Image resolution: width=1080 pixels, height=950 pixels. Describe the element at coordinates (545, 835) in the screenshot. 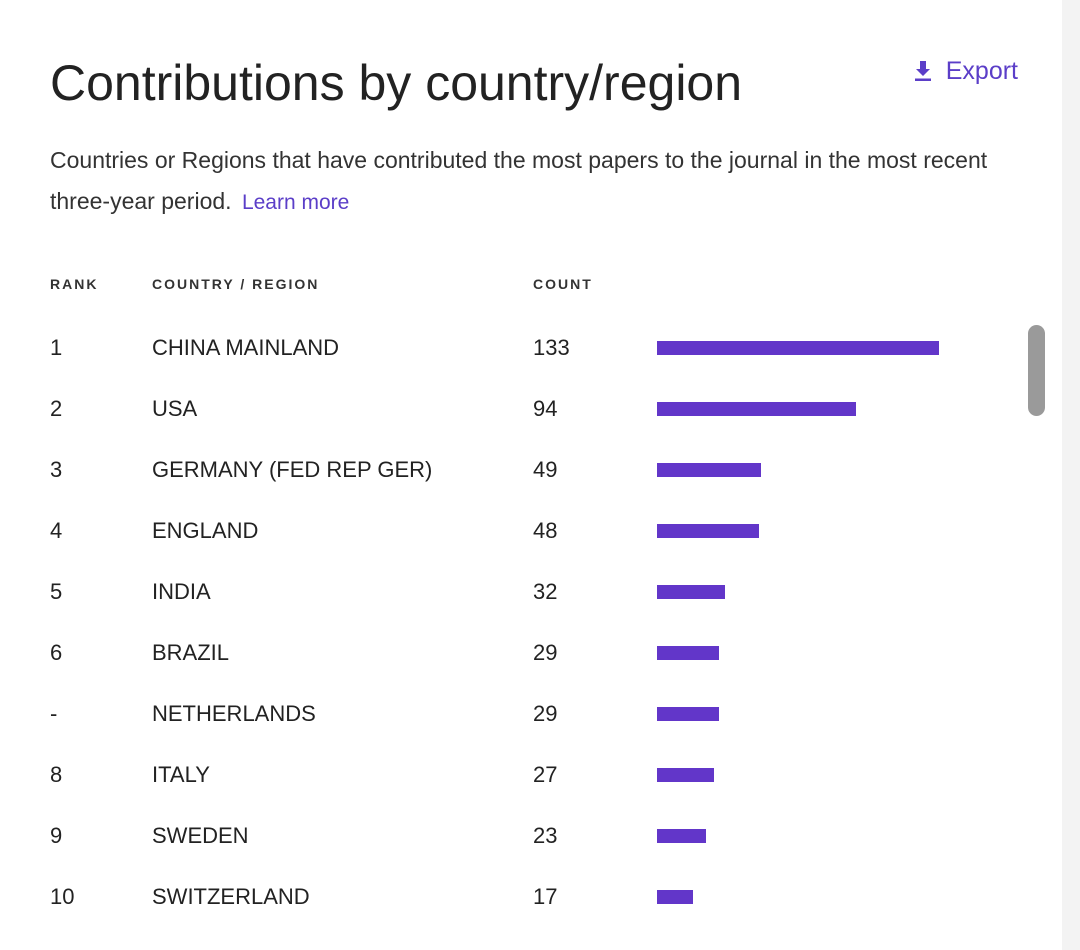

I see `count-cell: 23` at that location.